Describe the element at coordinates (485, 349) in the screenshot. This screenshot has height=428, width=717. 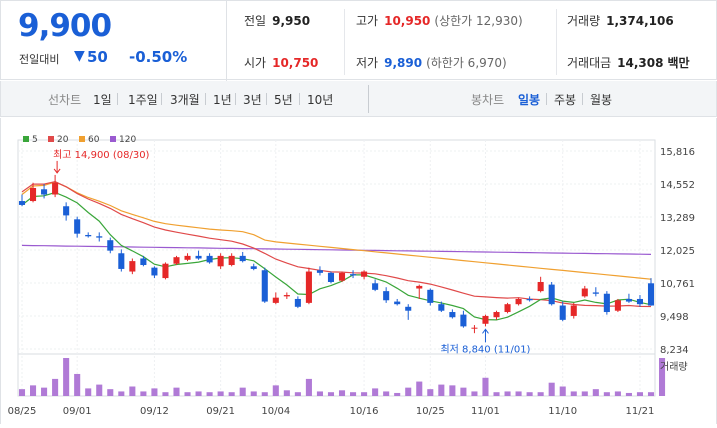
I see `min-annotation: 최저 8,840 (11/01)` at that location.